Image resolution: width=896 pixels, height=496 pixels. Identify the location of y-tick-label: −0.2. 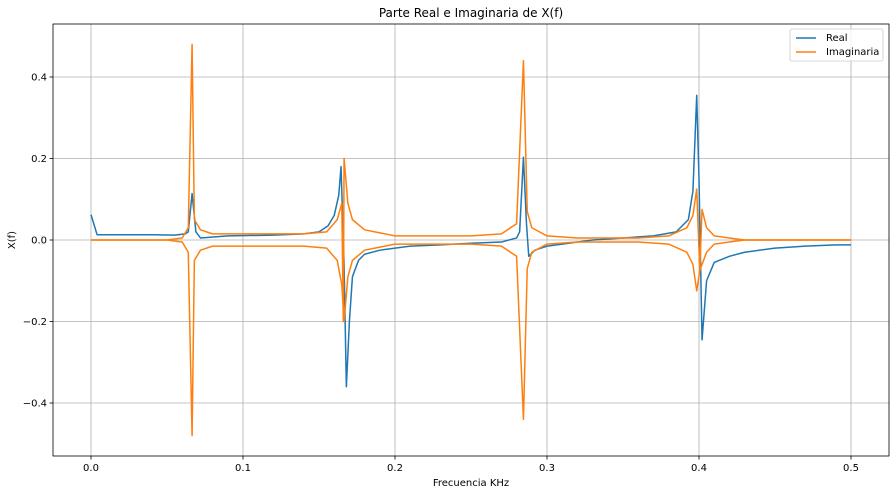
(35, 322).